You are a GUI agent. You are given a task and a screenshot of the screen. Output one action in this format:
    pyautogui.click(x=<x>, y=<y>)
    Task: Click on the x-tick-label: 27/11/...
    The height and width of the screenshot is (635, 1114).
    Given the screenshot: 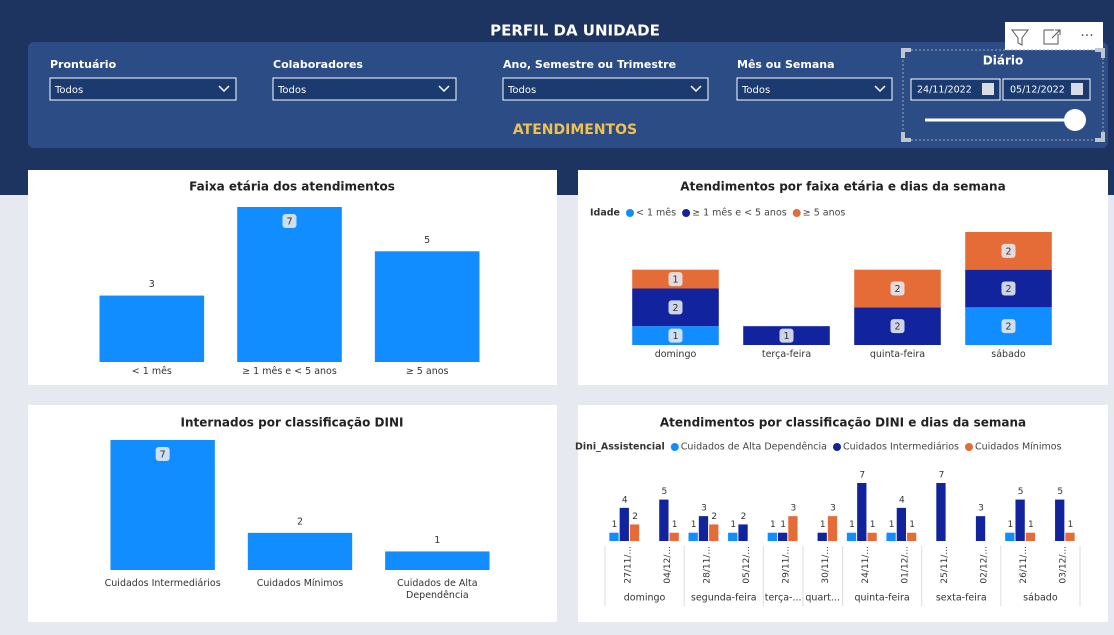 What is the action you would take?
    pyautogui.click(x=628, y=565)
    